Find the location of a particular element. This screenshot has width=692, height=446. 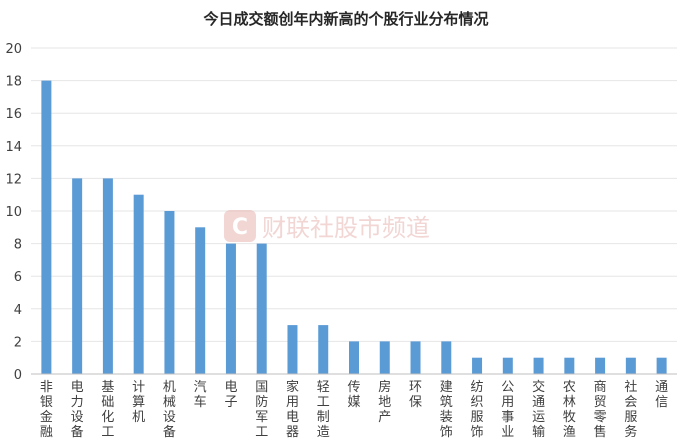

watermark-logo-glyph: C is located at coordinates (240, 227).